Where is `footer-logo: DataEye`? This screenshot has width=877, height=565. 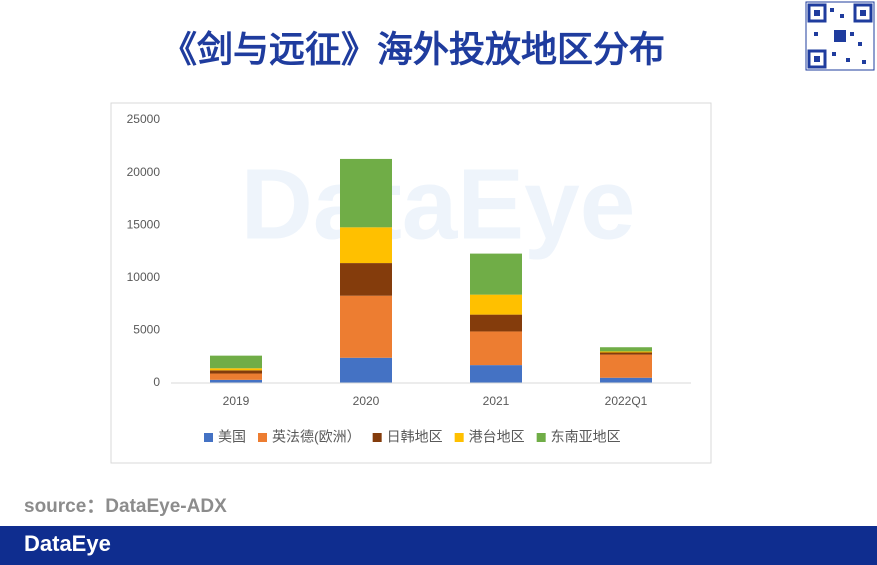
footer-logo: DataEye is located at coordinates (67, 543).